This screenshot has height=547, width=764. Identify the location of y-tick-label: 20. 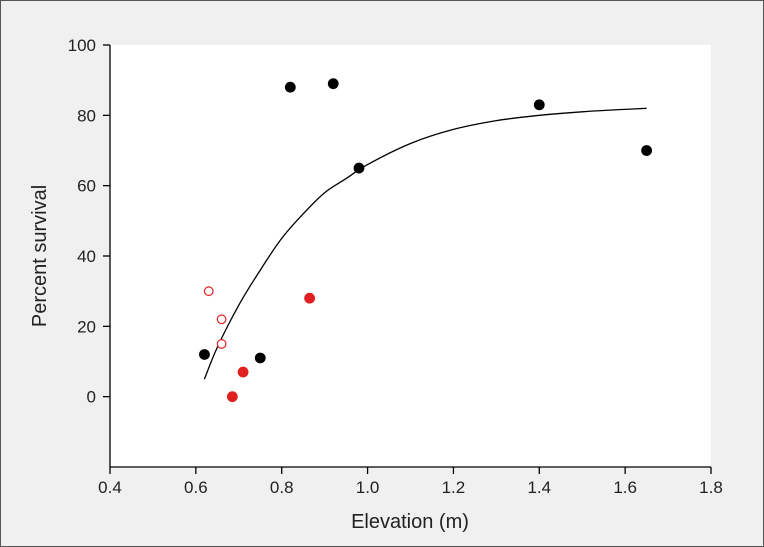
(86, 326).